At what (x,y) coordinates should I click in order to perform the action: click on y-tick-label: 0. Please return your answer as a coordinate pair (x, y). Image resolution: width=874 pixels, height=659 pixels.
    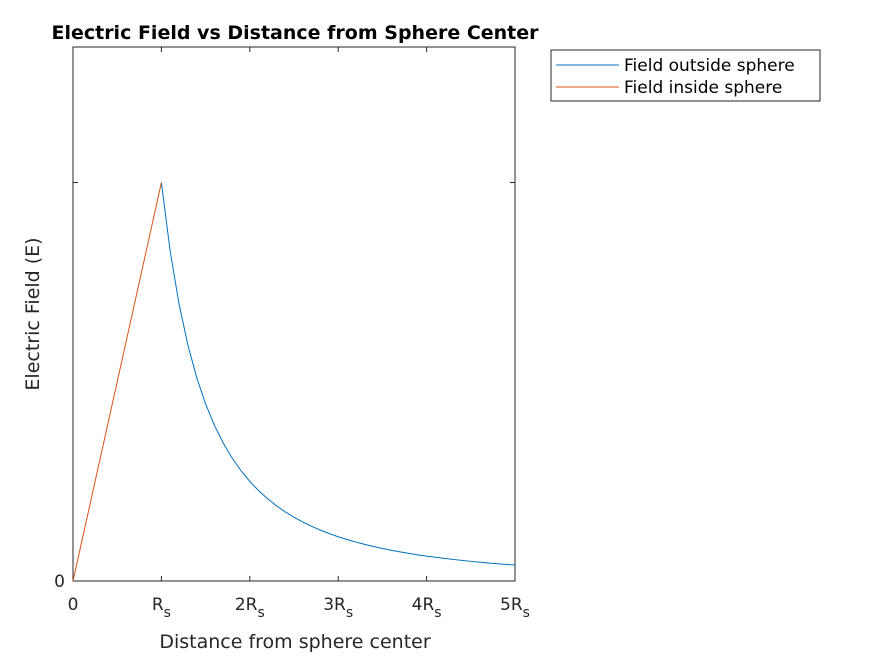
    Looking at the image, I should click on (59, 582).